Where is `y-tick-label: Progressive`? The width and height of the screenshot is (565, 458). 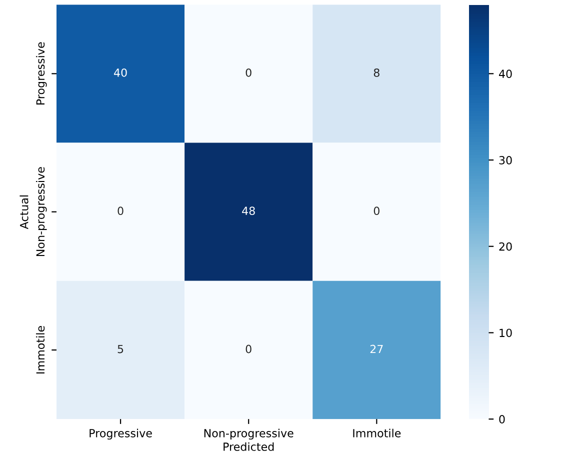
y-tick-label: Progressive is located at coordinates (41, 73).